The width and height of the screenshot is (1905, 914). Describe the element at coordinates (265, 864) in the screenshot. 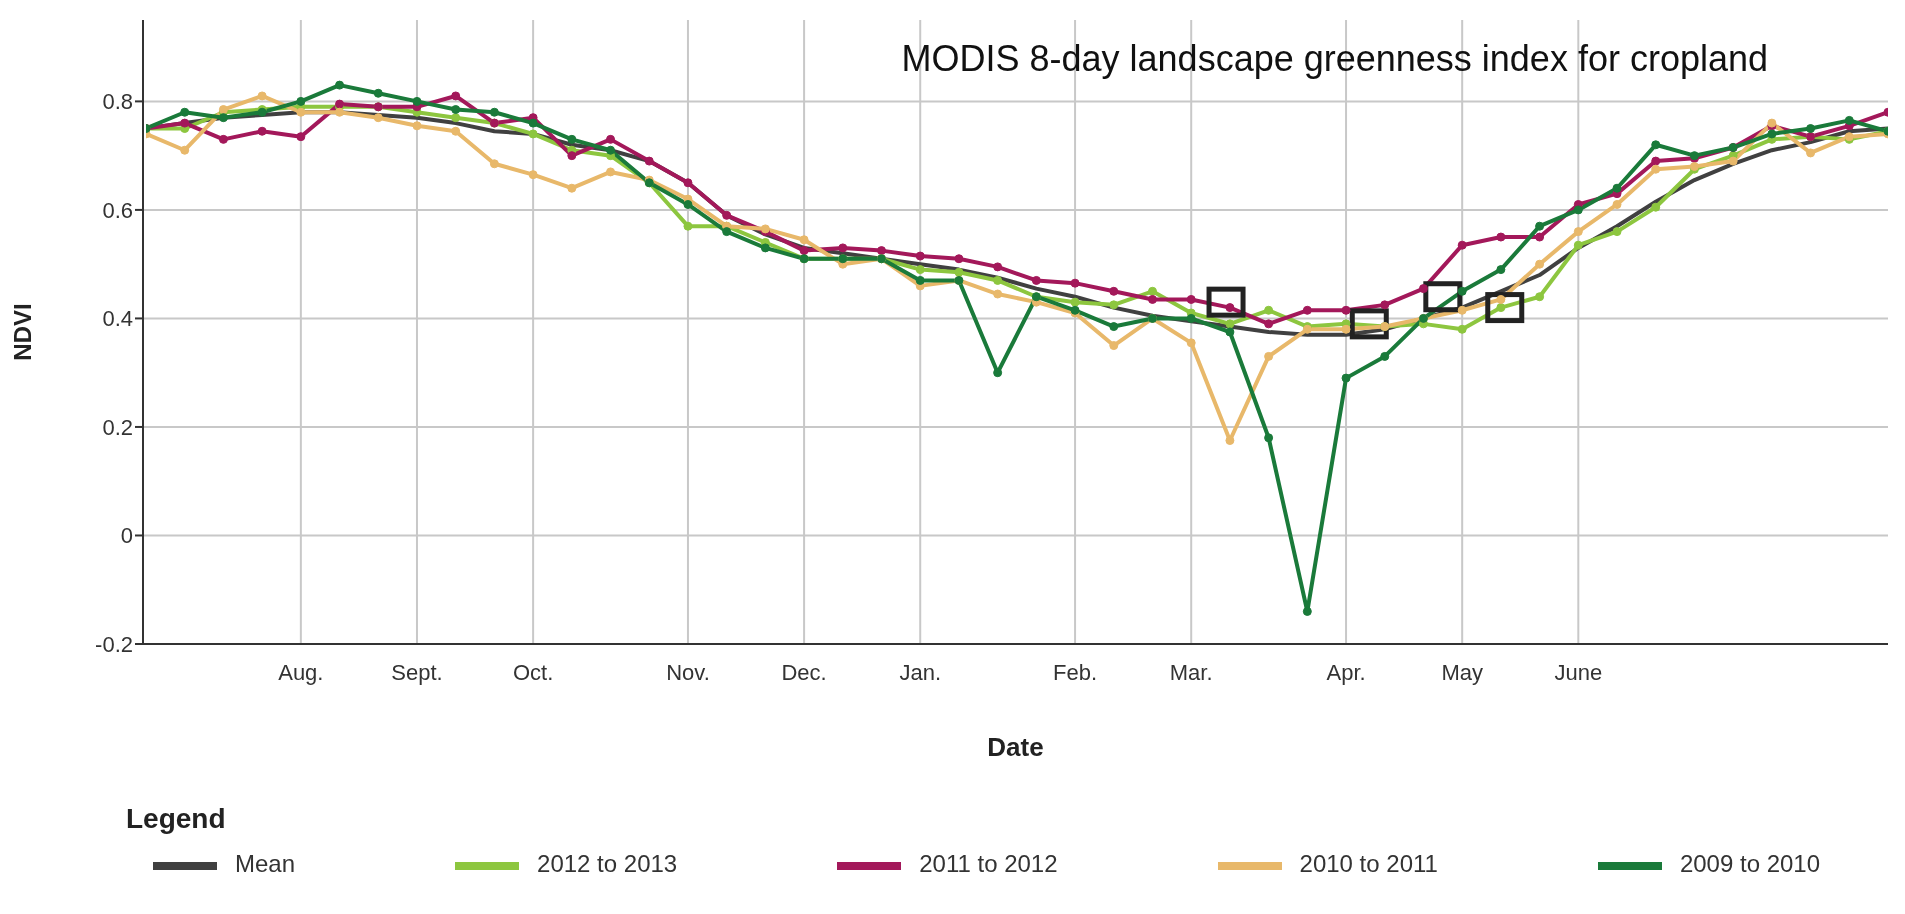

I see `legend-label: Mean` at that location.